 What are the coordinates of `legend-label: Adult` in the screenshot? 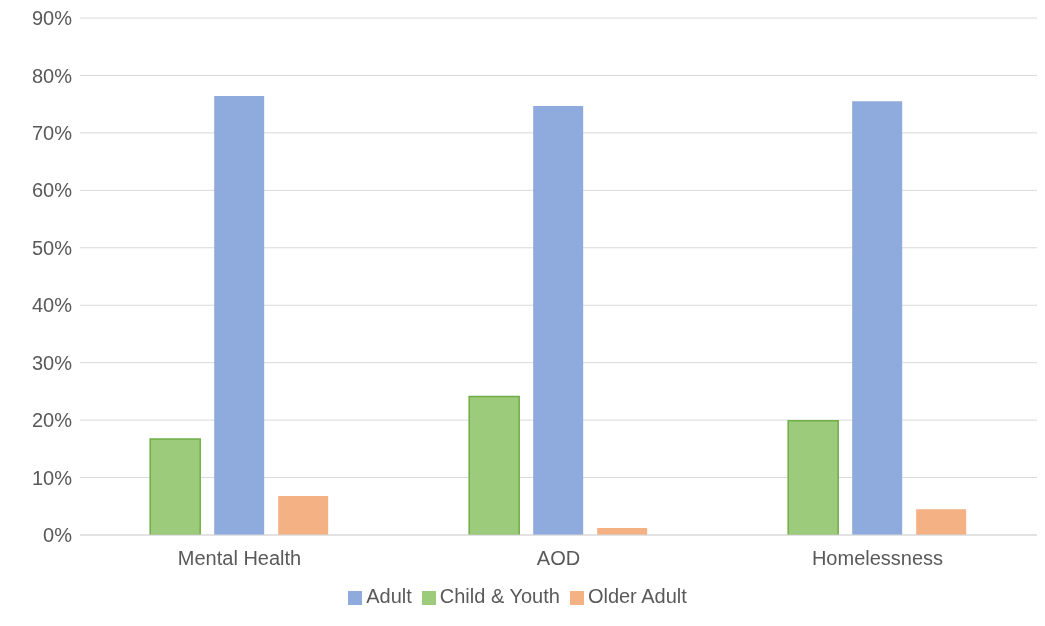 It's located at (389, 596).